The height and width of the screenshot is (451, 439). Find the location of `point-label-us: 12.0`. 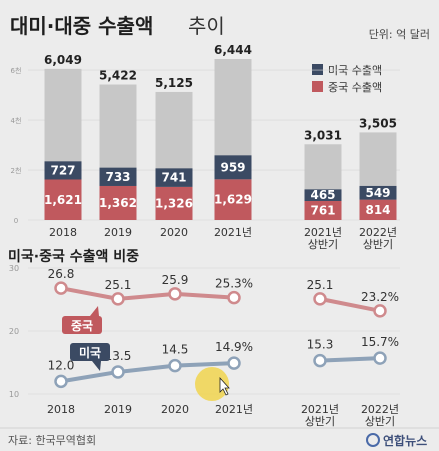

point-label-us: 12.0 is located at coordinates (61, 365).